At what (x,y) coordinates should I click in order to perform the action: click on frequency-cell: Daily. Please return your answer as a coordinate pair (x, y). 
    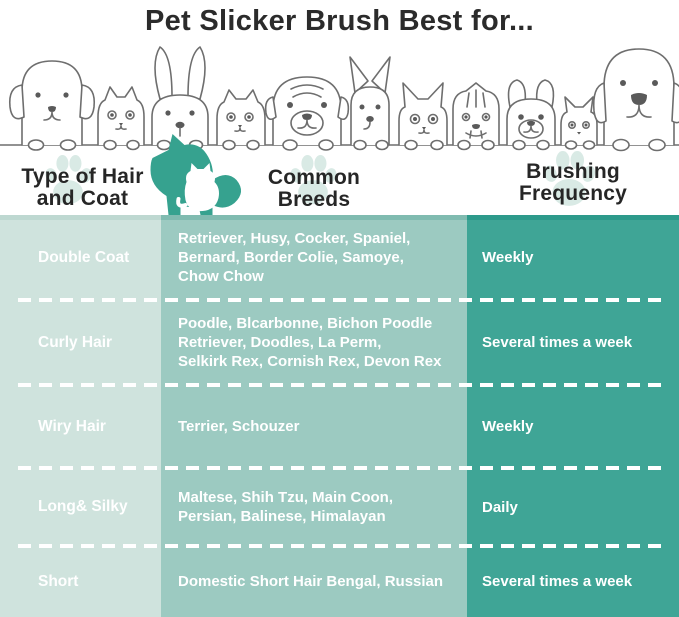
    Looking at the image, I should click on (573, 507).